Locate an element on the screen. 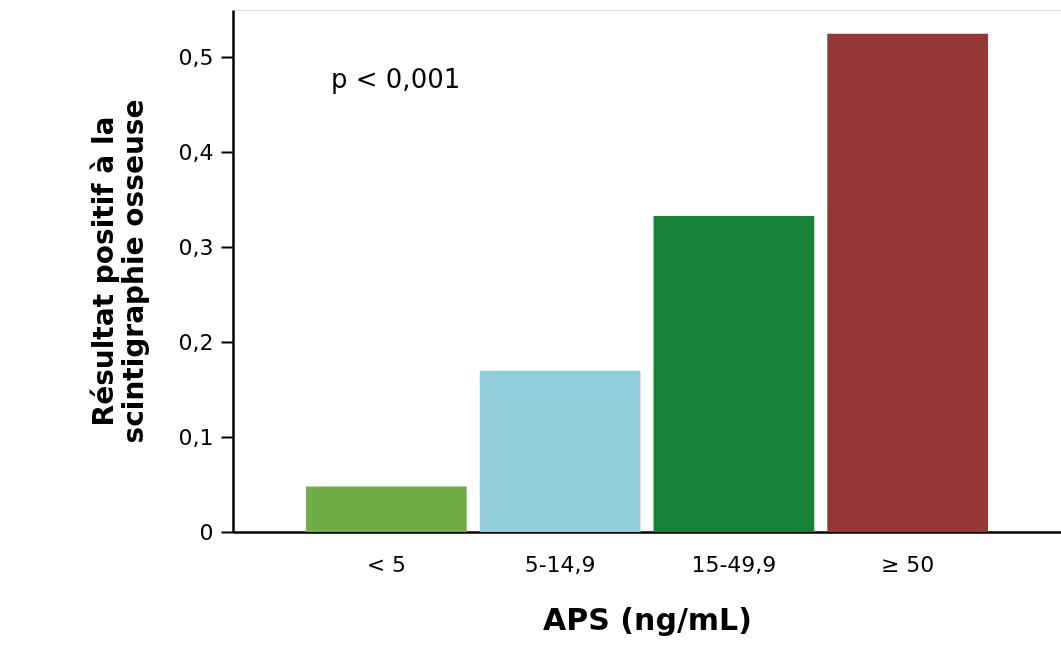 Image resolution: width=1061 pixels, height=669 pixels. x-tick-label: < 5 is located at coordinates (386, 564).